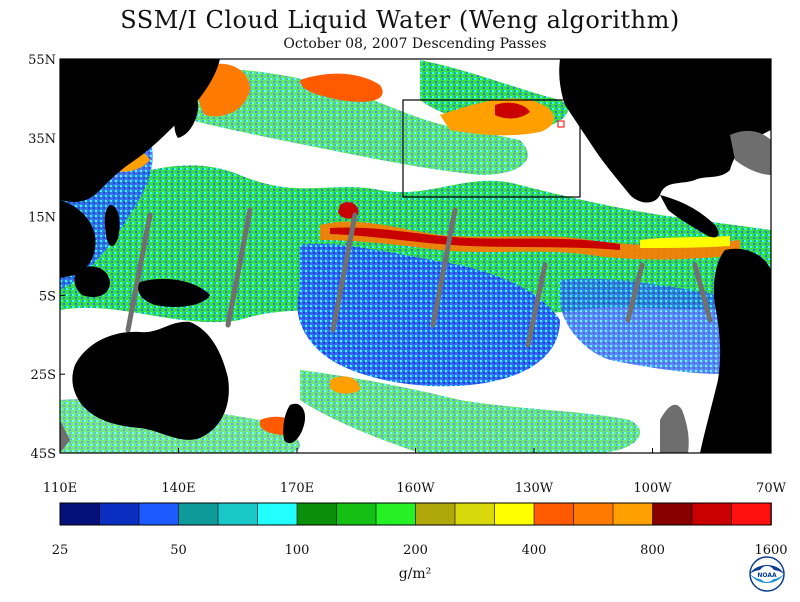 Image resolution: width=800 pixels, height=602 pixels. Describe the element at coordinates (771, 488) in the screenshot. I see `lon-label: 70W` at that location.